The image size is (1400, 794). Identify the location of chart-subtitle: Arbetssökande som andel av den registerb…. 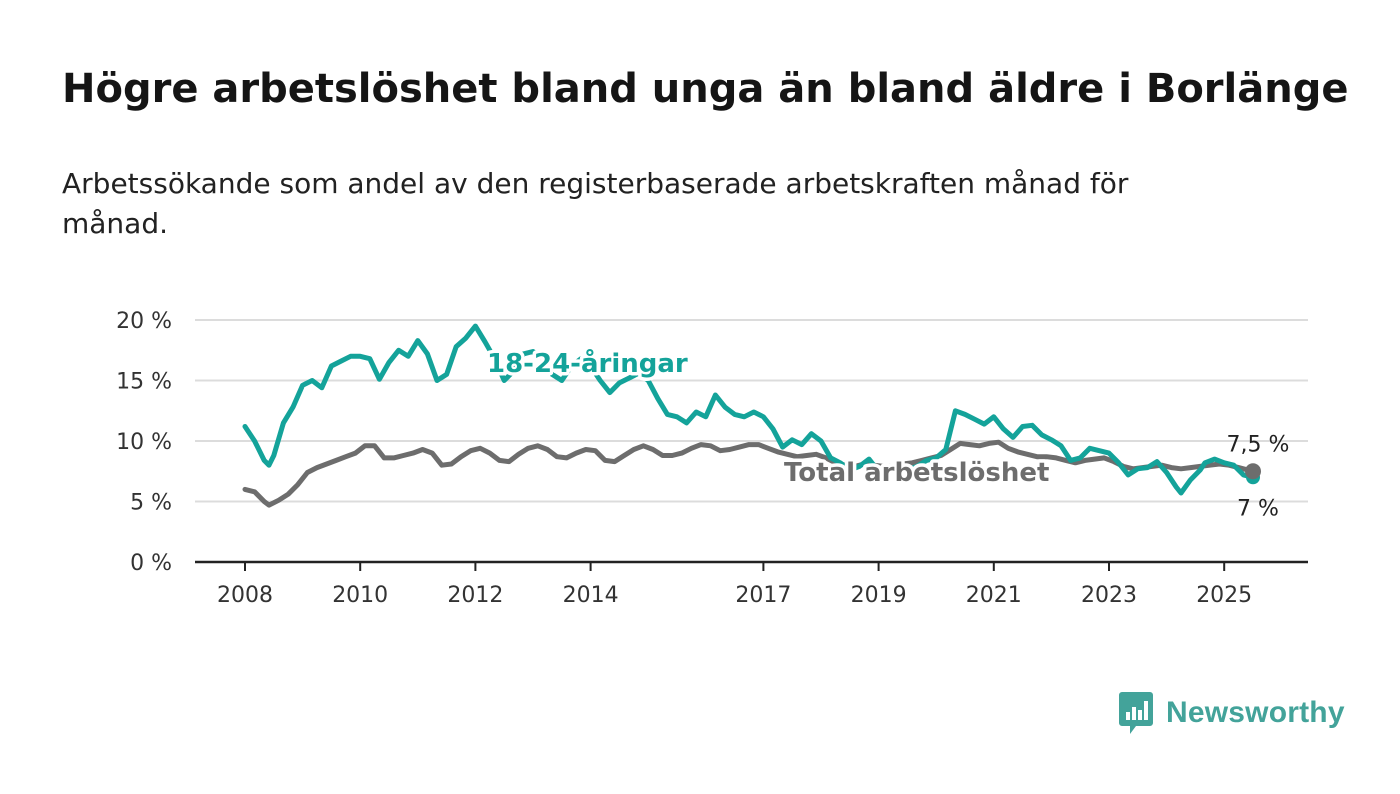
(595, 203).